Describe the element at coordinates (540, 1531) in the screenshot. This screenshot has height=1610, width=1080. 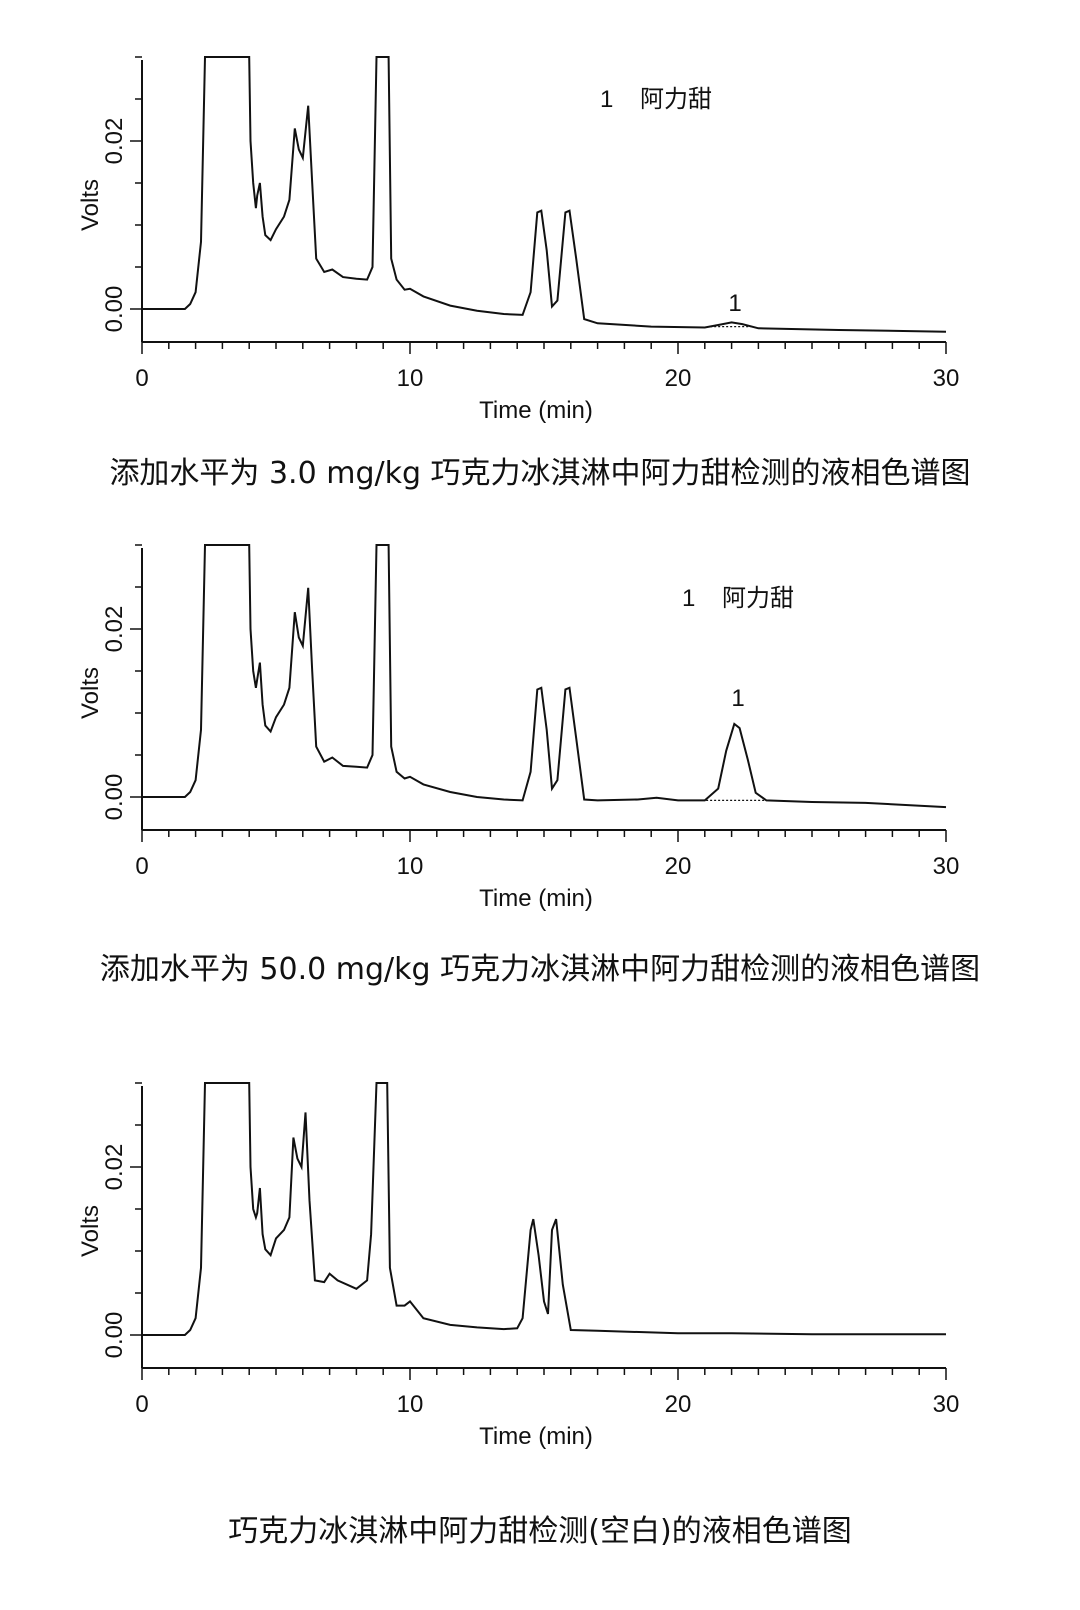
I see `chart-caption-3: 巧克力冰淇淋中阿力甜检测(空白)的液相色谱图` at that location.